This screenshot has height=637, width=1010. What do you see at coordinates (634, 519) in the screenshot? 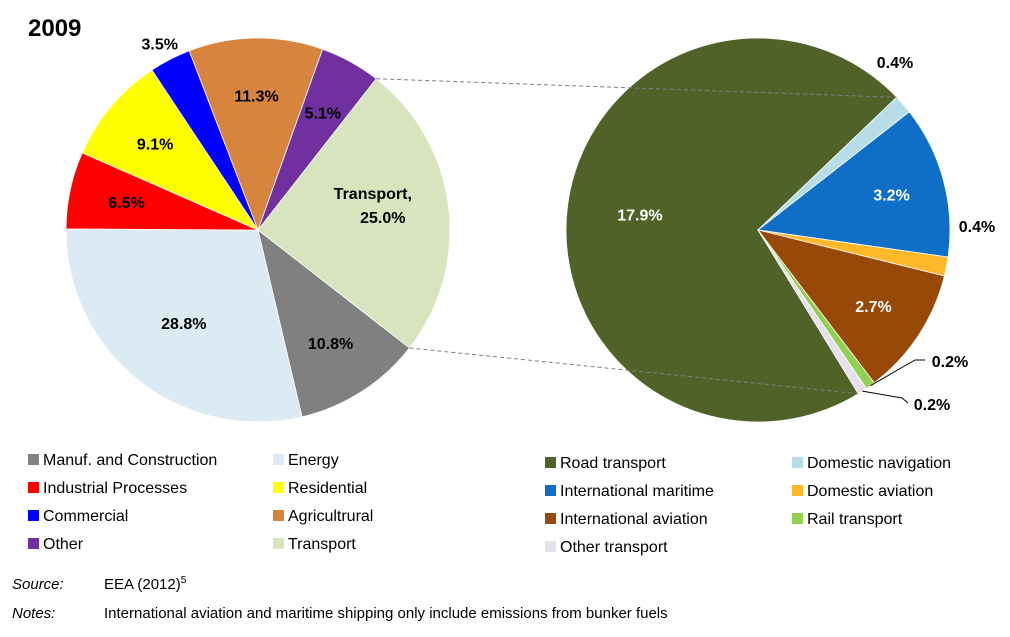
I see `legend-label: International aviation` at bounding box center [634, 519].